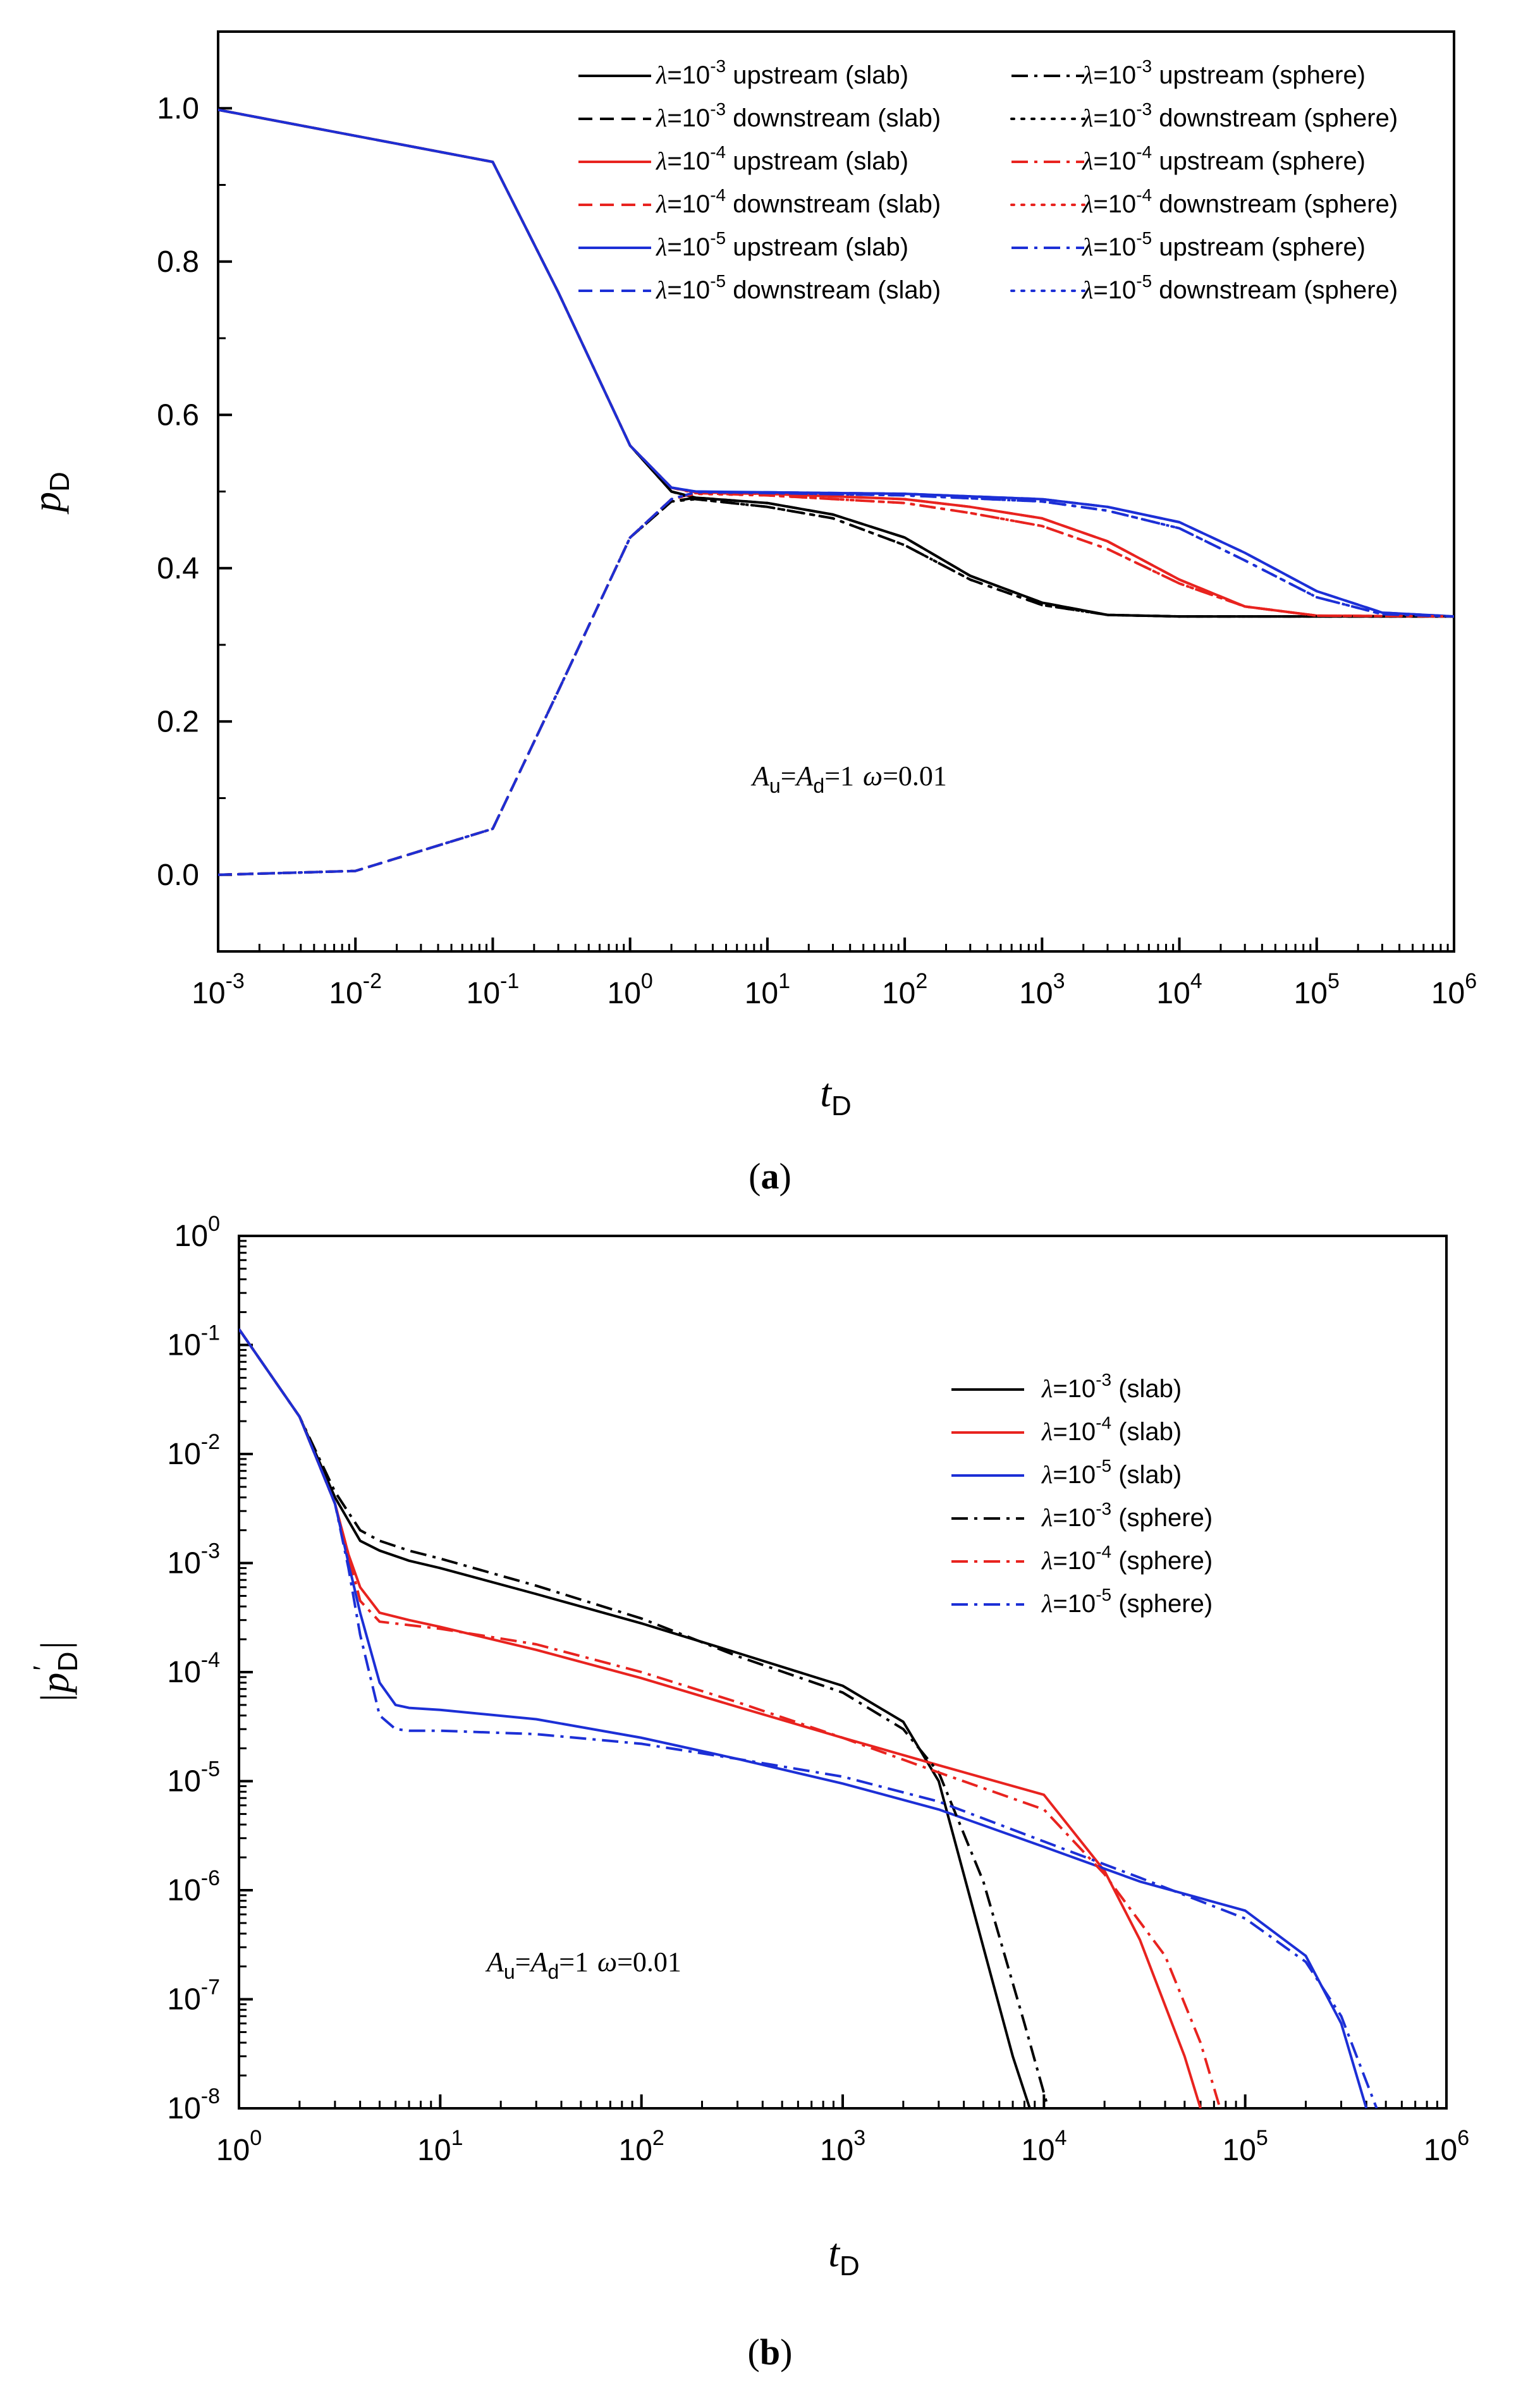  Describe the element at coordinates (1042, 989) in the screenshot. I see `x-tick-label: 10³` at that location.